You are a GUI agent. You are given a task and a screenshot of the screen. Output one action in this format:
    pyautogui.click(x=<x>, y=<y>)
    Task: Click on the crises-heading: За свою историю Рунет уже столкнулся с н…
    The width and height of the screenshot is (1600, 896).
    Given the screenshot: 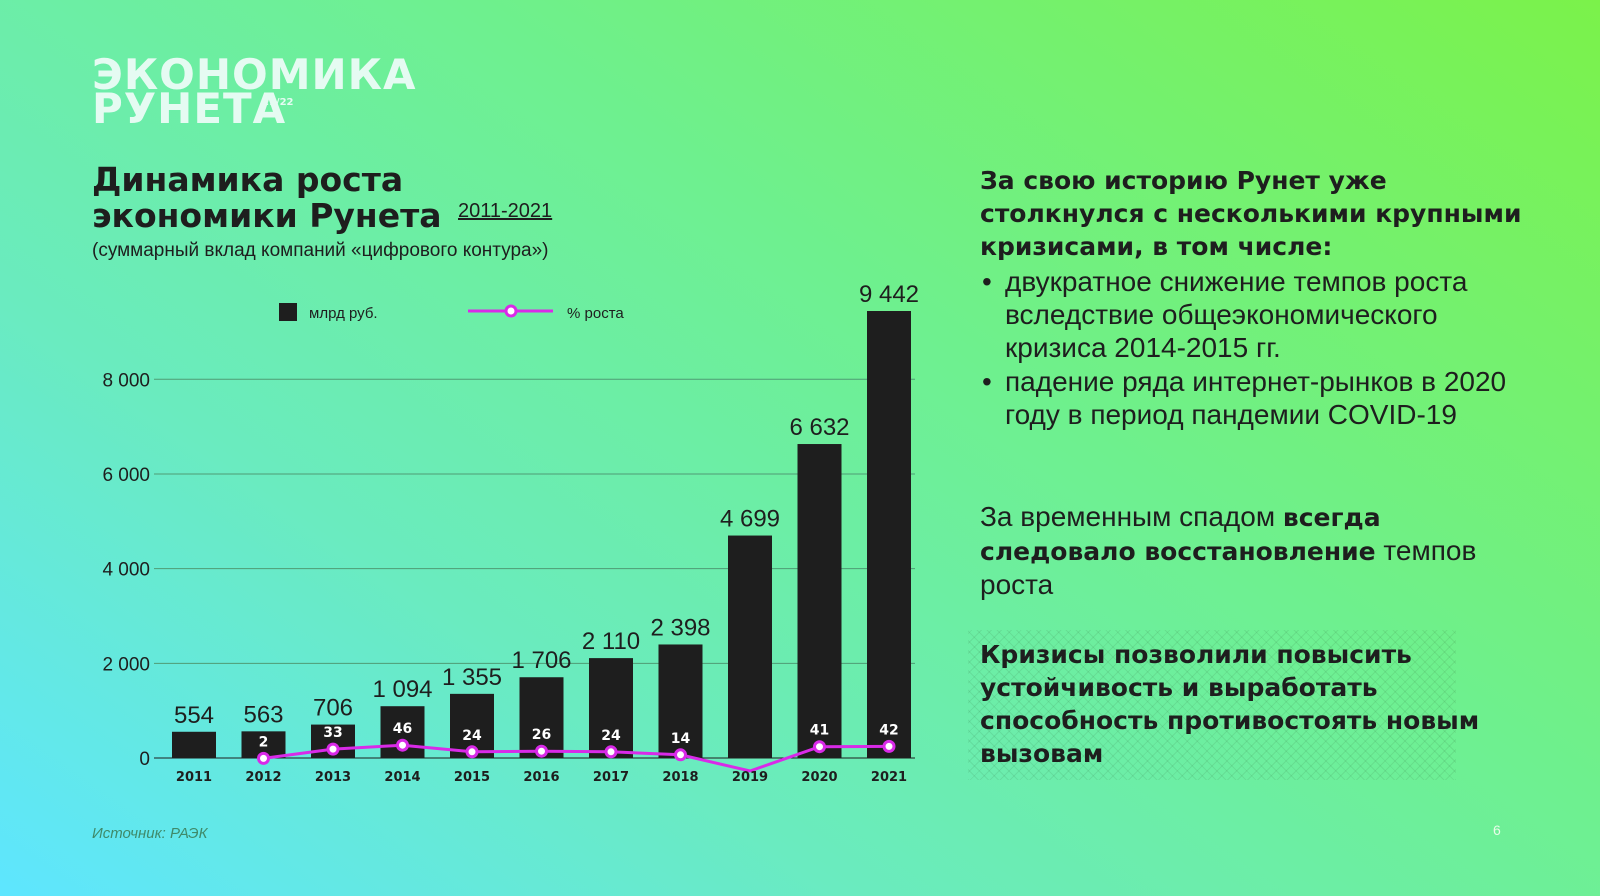 What is the action you would take?
    pyautogui.click(x=1251, y=213)
    